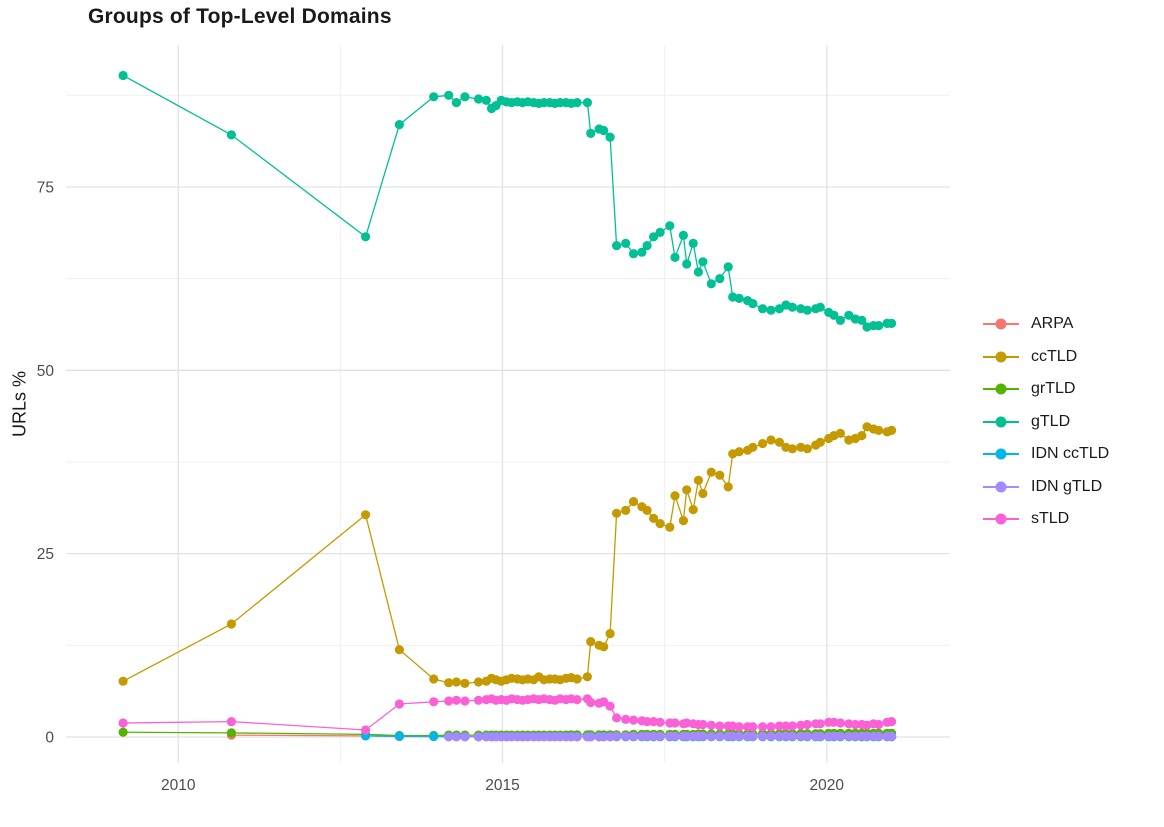 The width and height of the screenshot is (1164, 827). I want to click on legend-item-cctld: ccTLD, so click(1046, 357).